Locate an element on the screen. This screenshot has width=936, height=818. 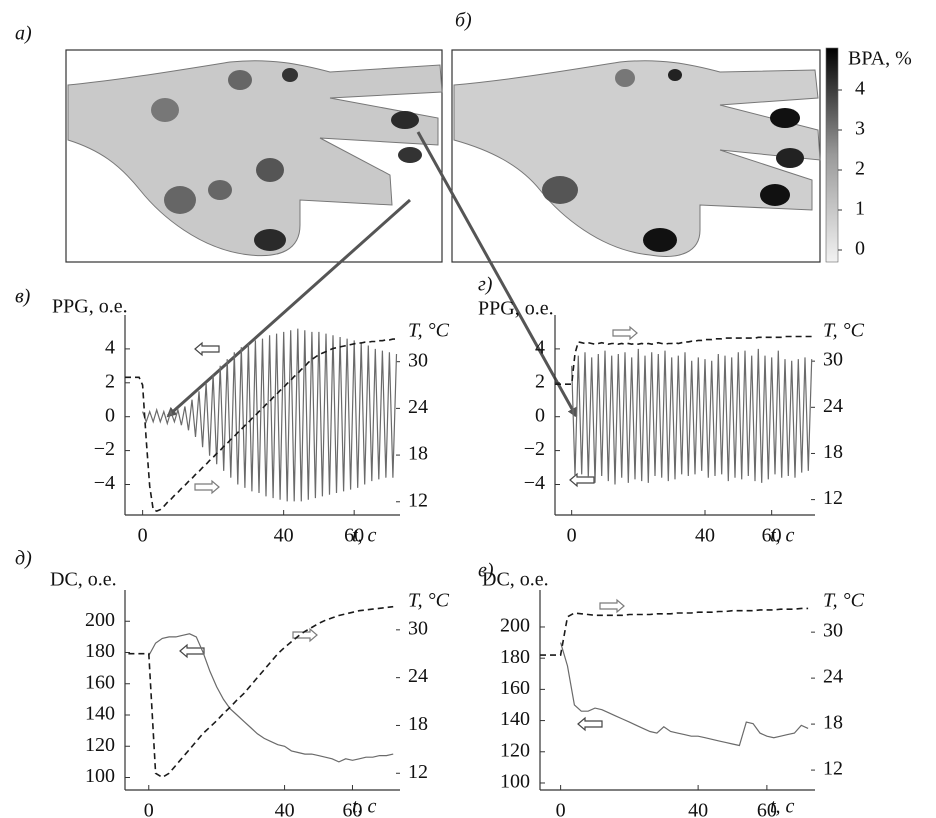
panel-label: г) is located at coordinates (485, 285).